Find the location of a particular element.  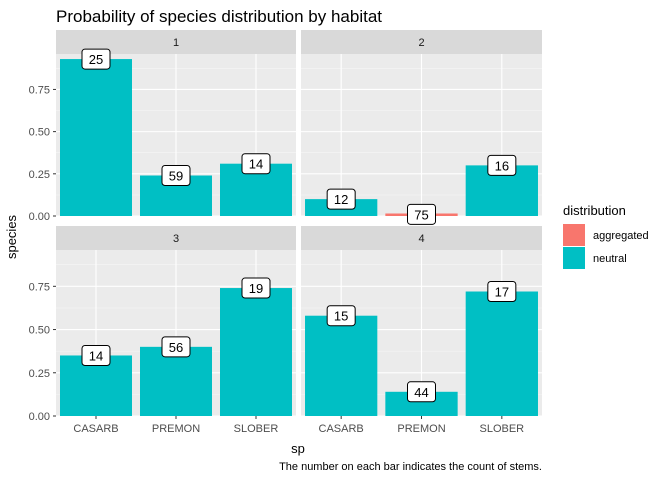

legend: distribution aggregated neutral is located at coordinates (606, 236).